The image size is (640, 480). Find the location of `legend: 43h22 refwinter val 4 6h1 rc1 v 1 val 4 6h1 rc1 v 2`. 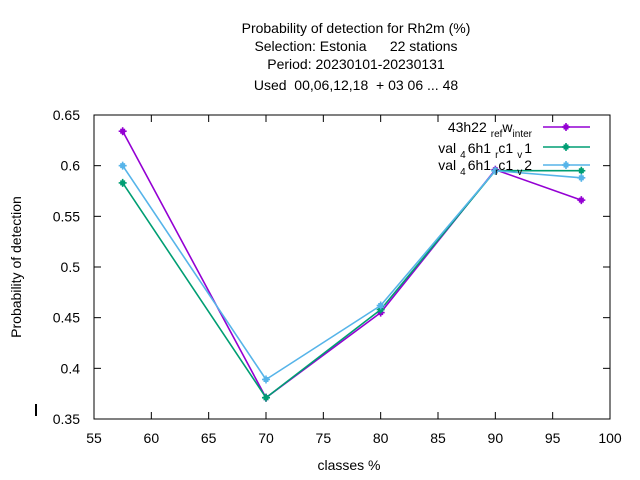

legend: 43h22 refwinter val 4 6h1 rc1 v 1 val 4 6h1 rc1 v 2 is located at coordinates (514, 148).